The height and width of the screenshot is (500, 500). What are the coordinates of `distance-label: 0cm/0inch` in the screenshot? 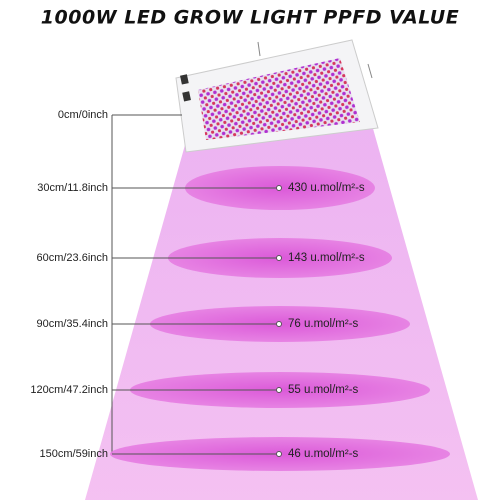 It's located at (83, 115).